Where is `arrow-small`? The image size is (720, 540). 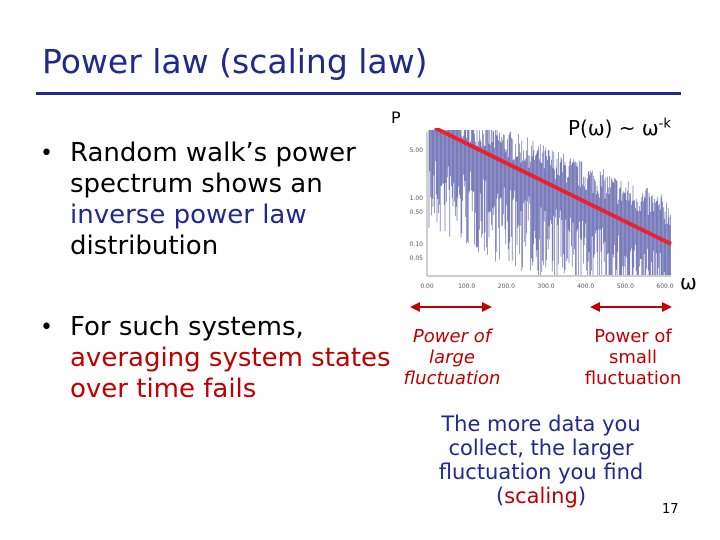 arrow-small is located at coordinates (631, 307).